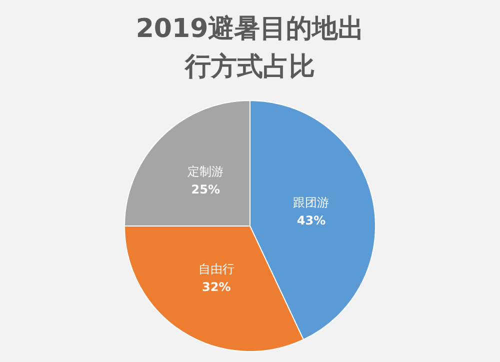 This screenshot has width=500, height=362. Describe the element at coordinates (311, 202) in the screenshot. I see `slice-label: 跟团游` at that location.